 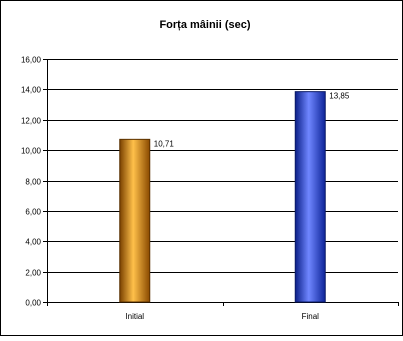 What do you see at coordinates (311, 316) in the screenshot?
I see `x-tick-label: Final` at bounding box center [311, 316].